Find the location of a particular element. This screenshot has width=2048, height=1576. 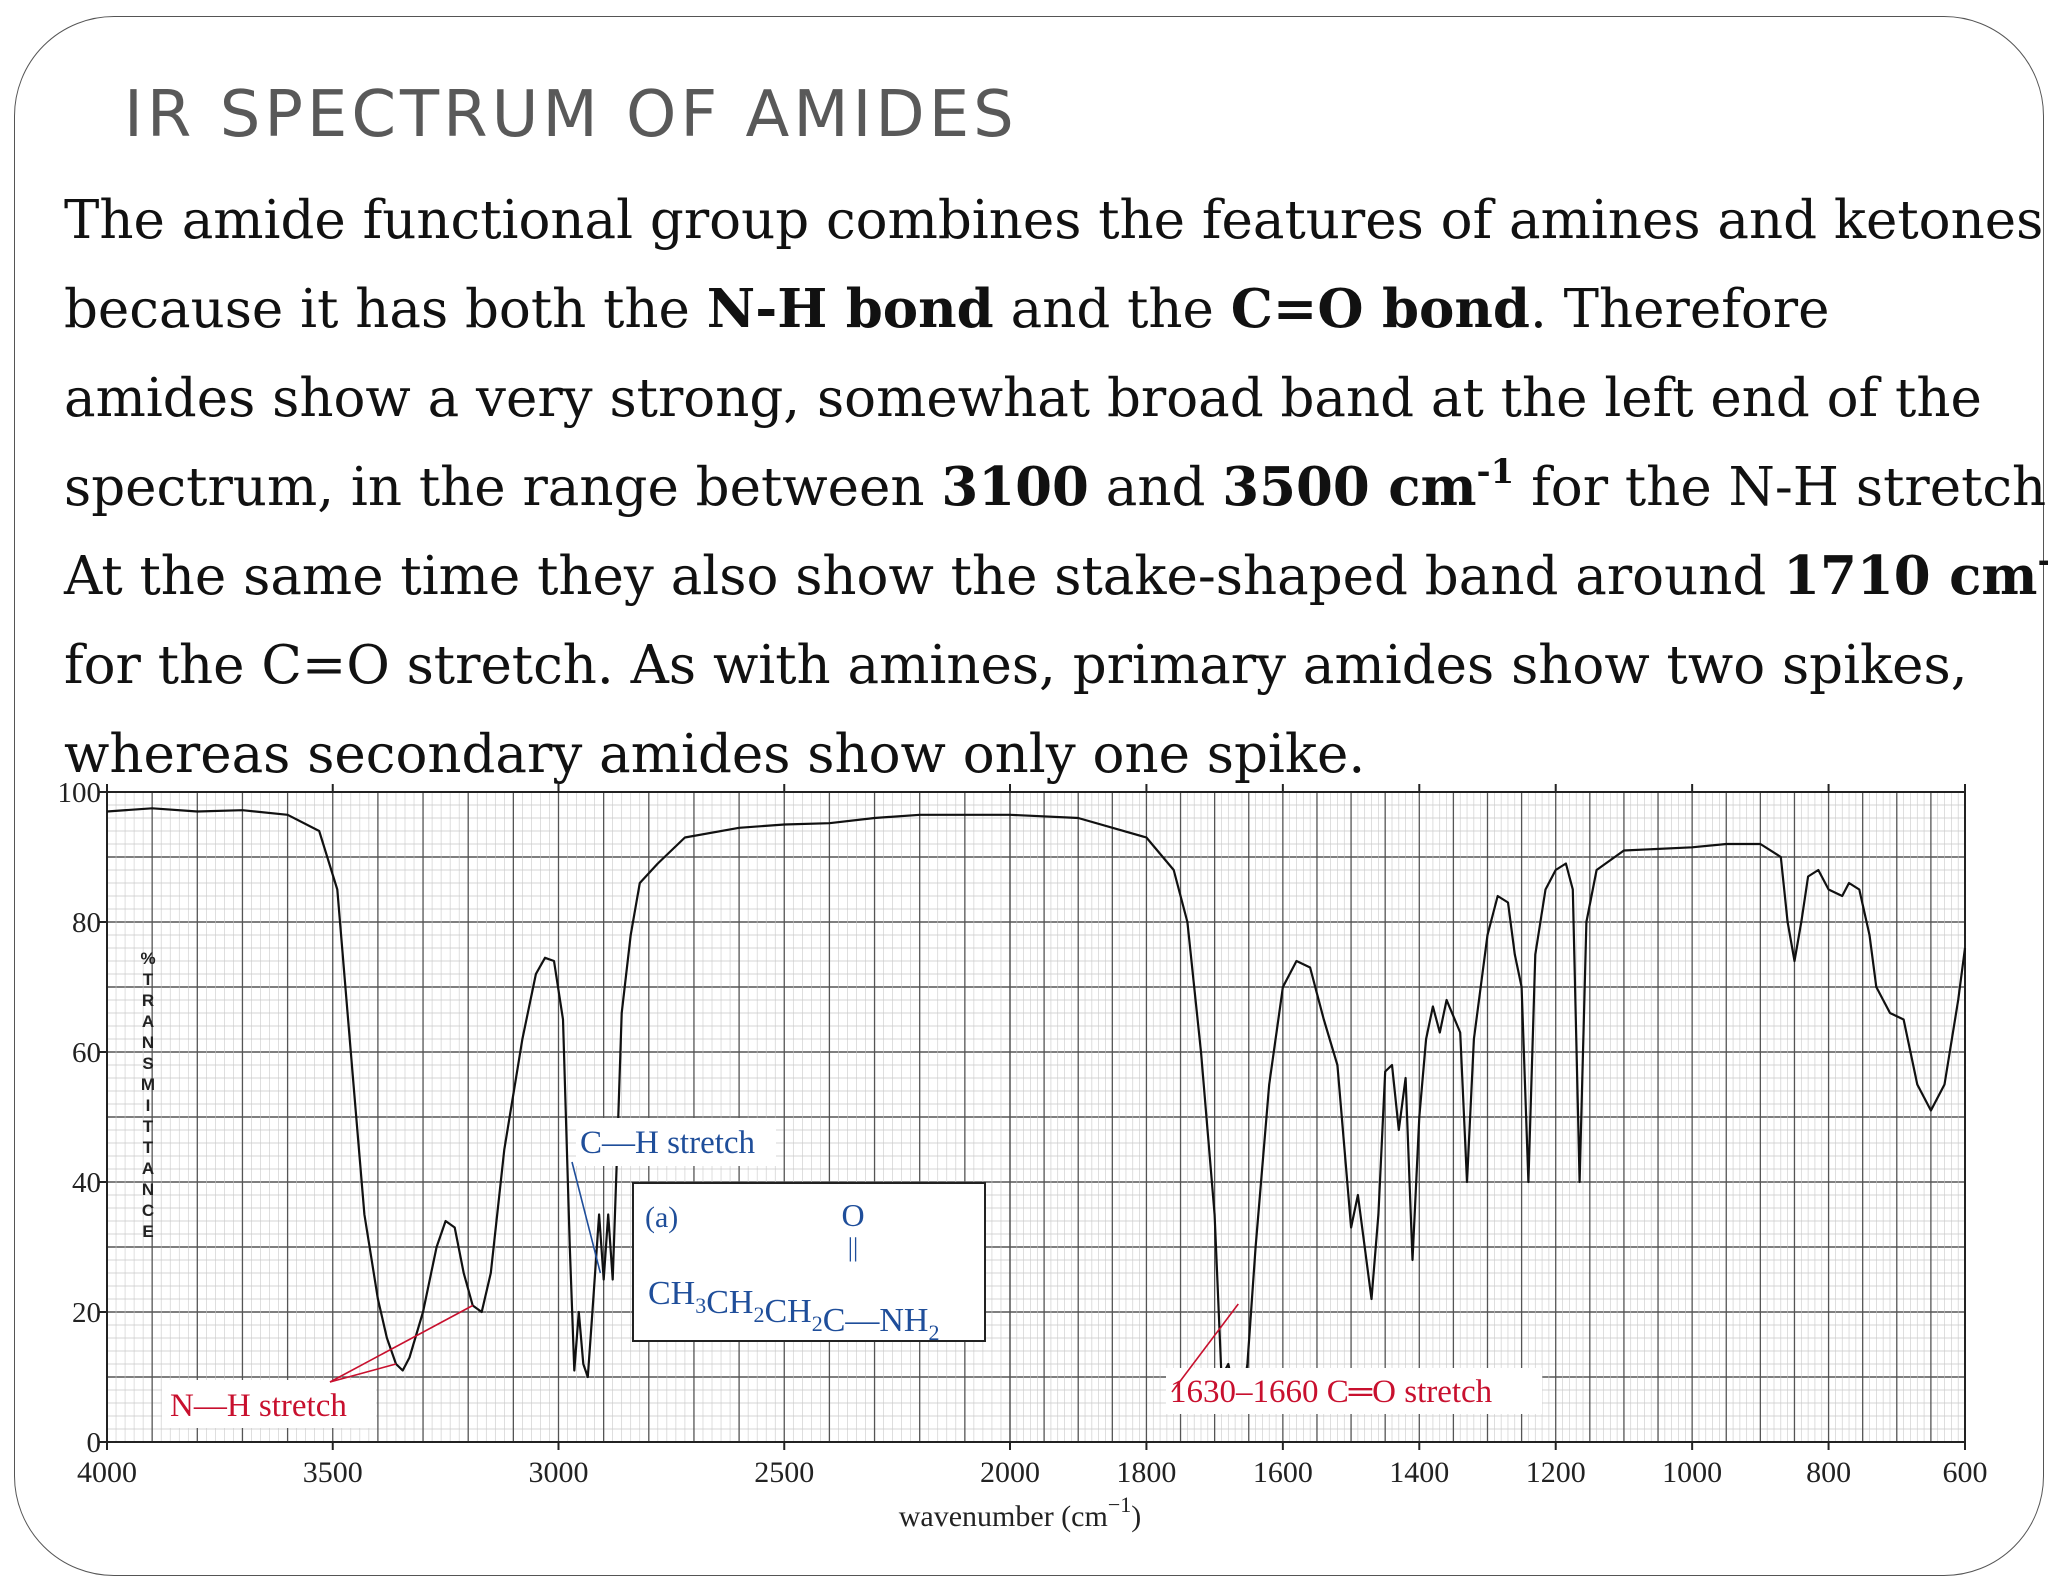

x-tick-label: 800 is located at coordinates (1828, 1472).